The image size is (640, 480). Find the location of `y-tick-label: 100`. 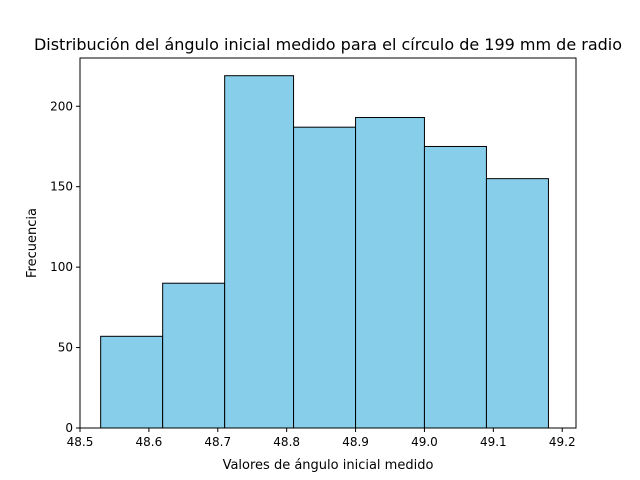

y-tick-label: 100 is located at coordinates (61, 267).